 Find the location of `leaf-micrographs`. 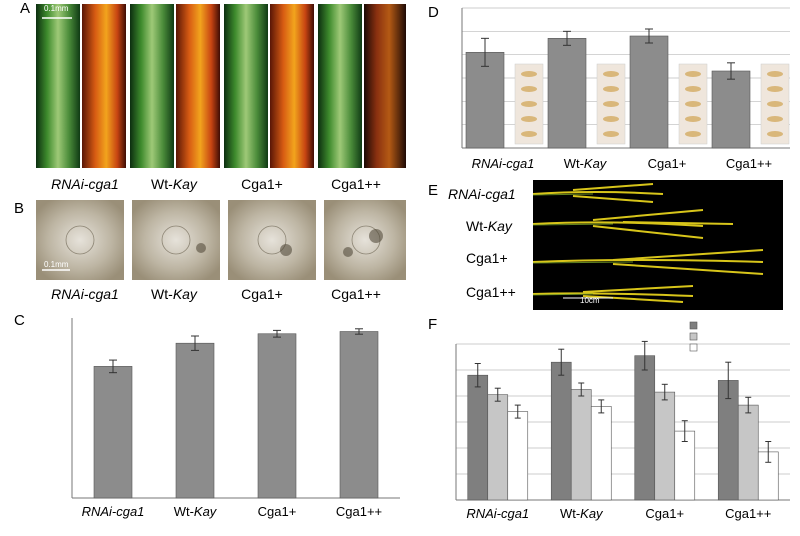

leaf-micrographs is located at coordinates (221, 86).